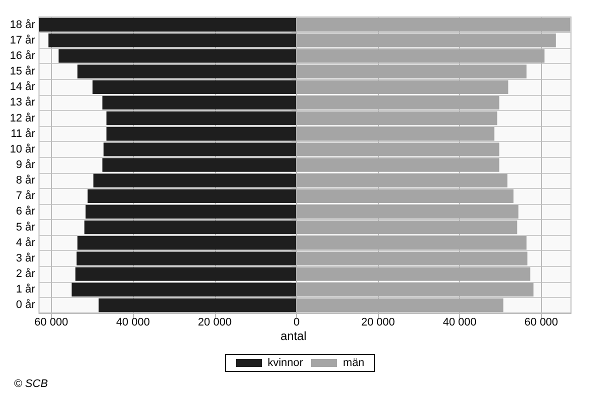 Image resolution: width=600 pixels, height=400 pixels. Describe the element at coordinates (23, 24) in the screenshot. I see `y-tick-label: 18 år` at that location.